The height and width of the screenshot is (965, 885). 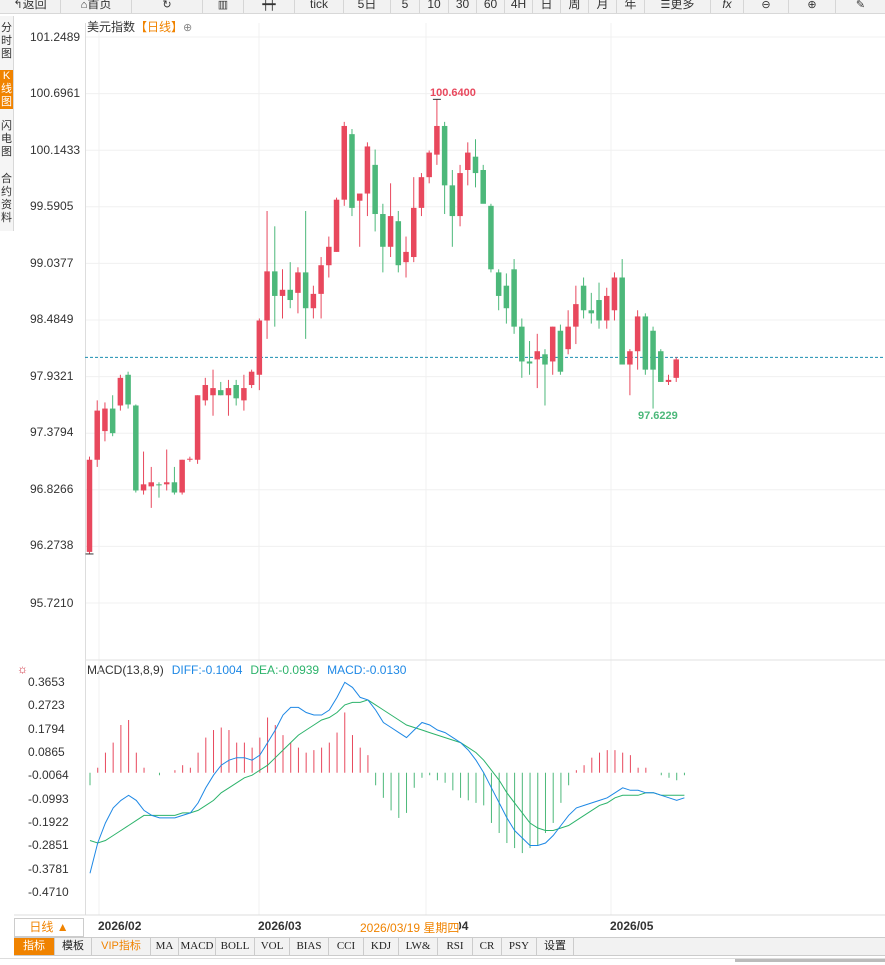 I want to click on tab-flash-chart: 闪电图, so click(x=6, y=139).